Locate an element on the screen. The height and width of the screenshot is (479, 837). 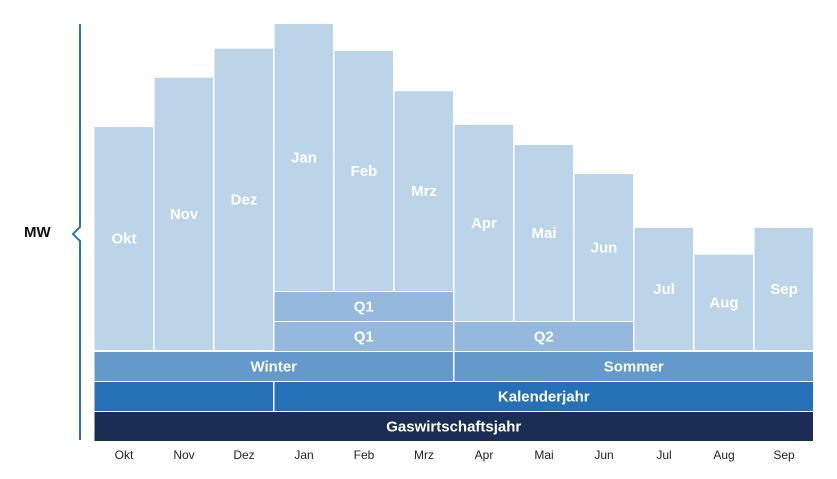
bar-label-jan: Jan is located at coordinates (304, 158).